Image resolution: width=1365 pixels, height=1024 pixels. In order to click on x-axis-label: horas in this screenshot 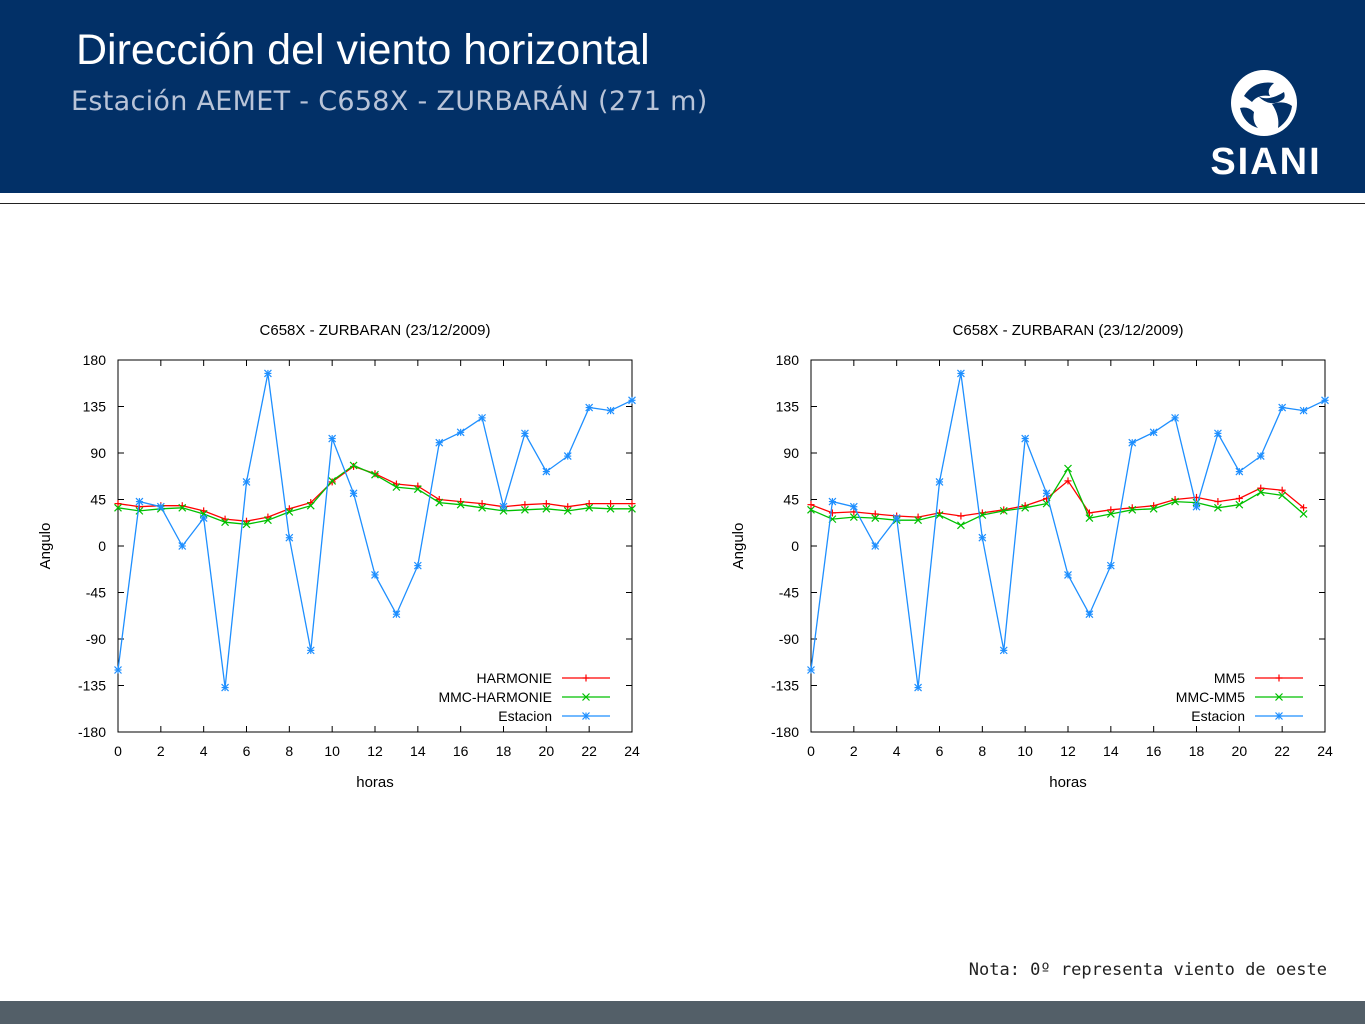, I will do `click(375, 782)`.